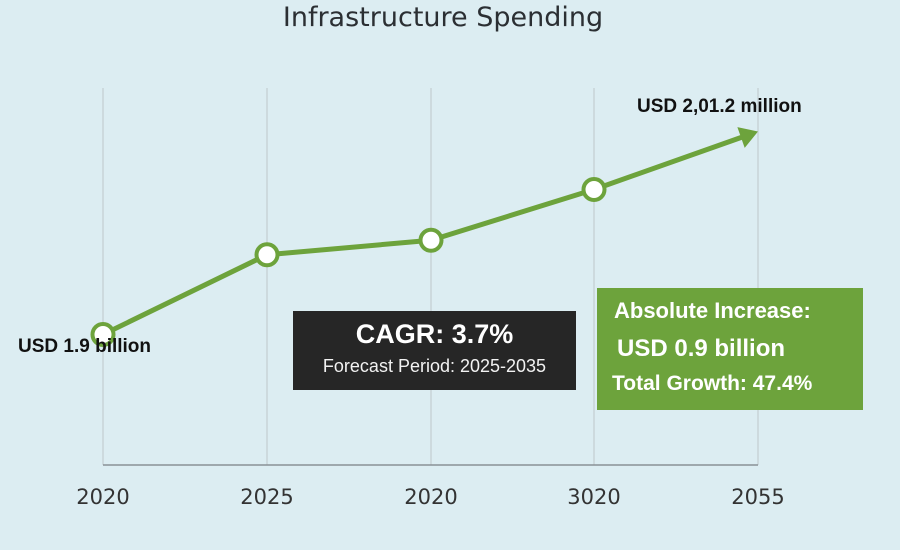  Describe the element at coordinates (701, 348) in the screenshot. I see `absolute-increase-value: USD 0.9 billion` at that location.